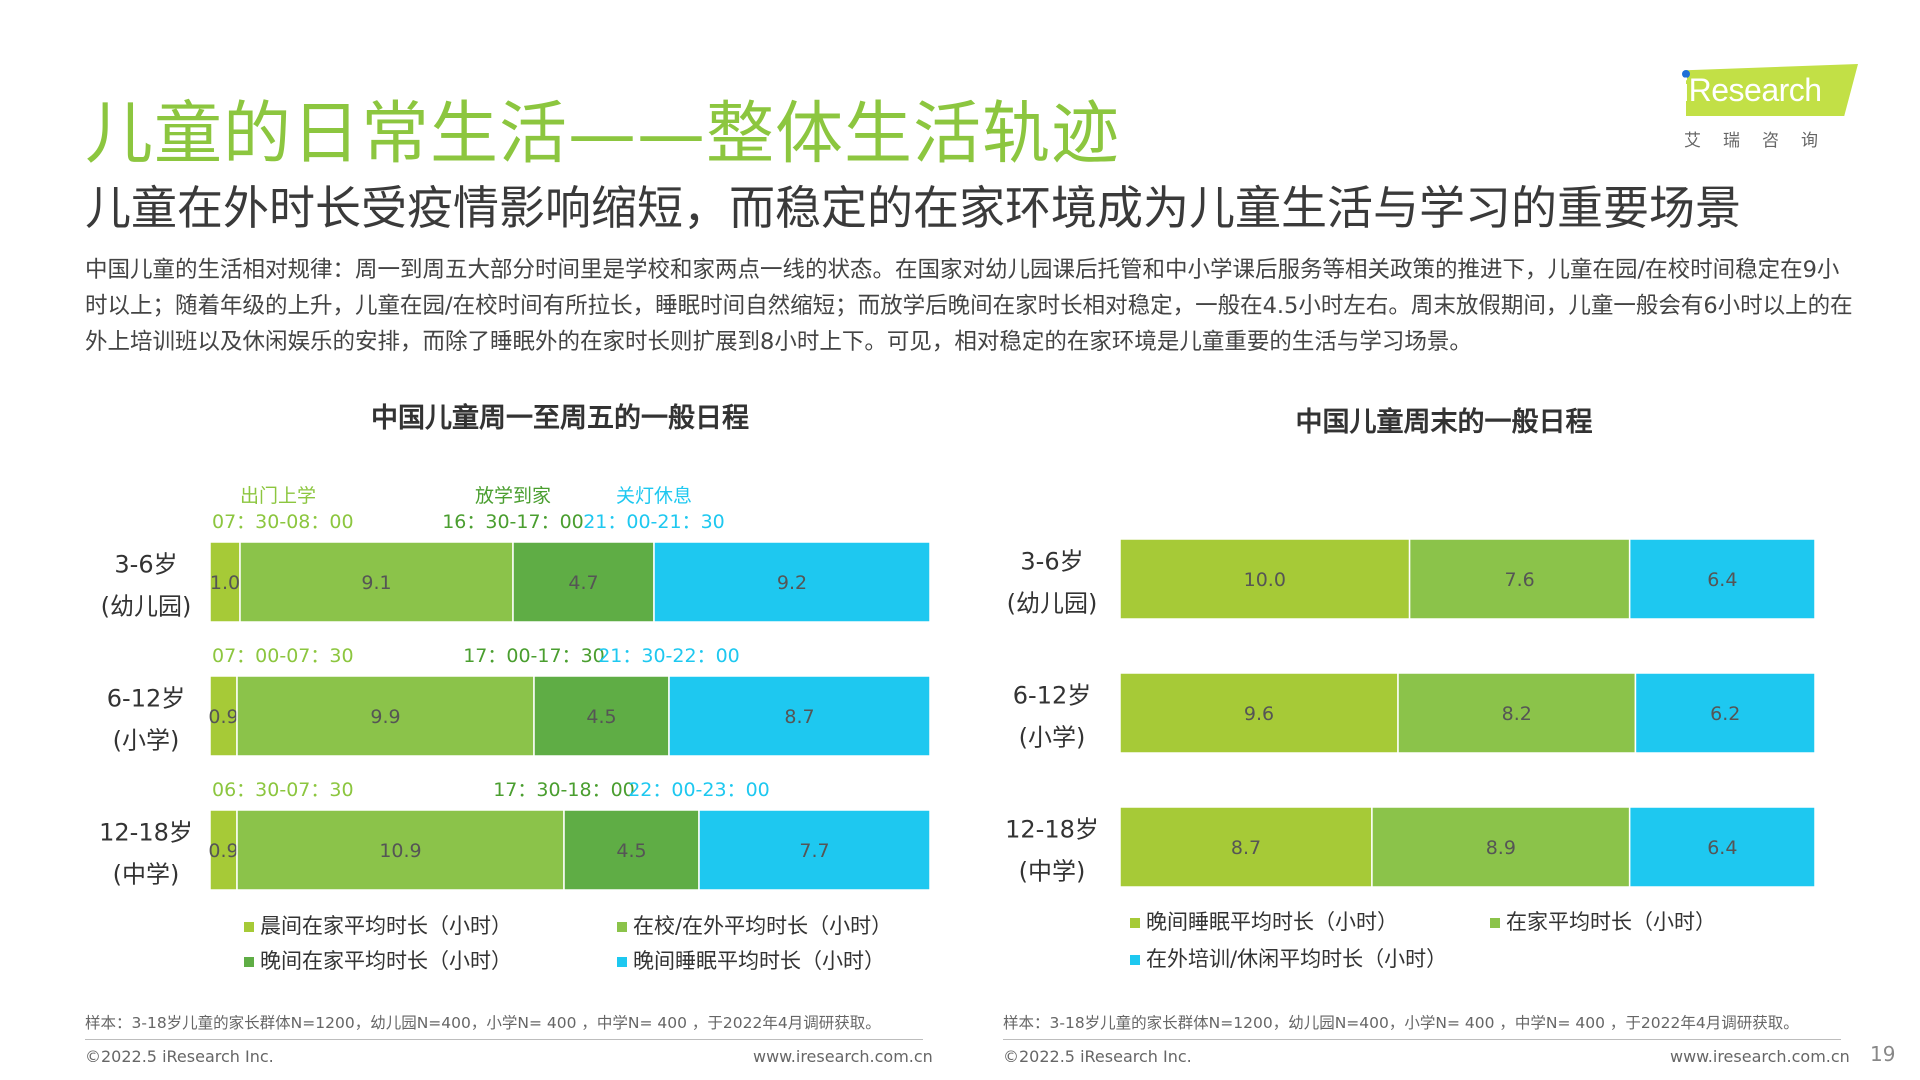  I want to click on time-label: 16：30-17：00, so click(513, 522).